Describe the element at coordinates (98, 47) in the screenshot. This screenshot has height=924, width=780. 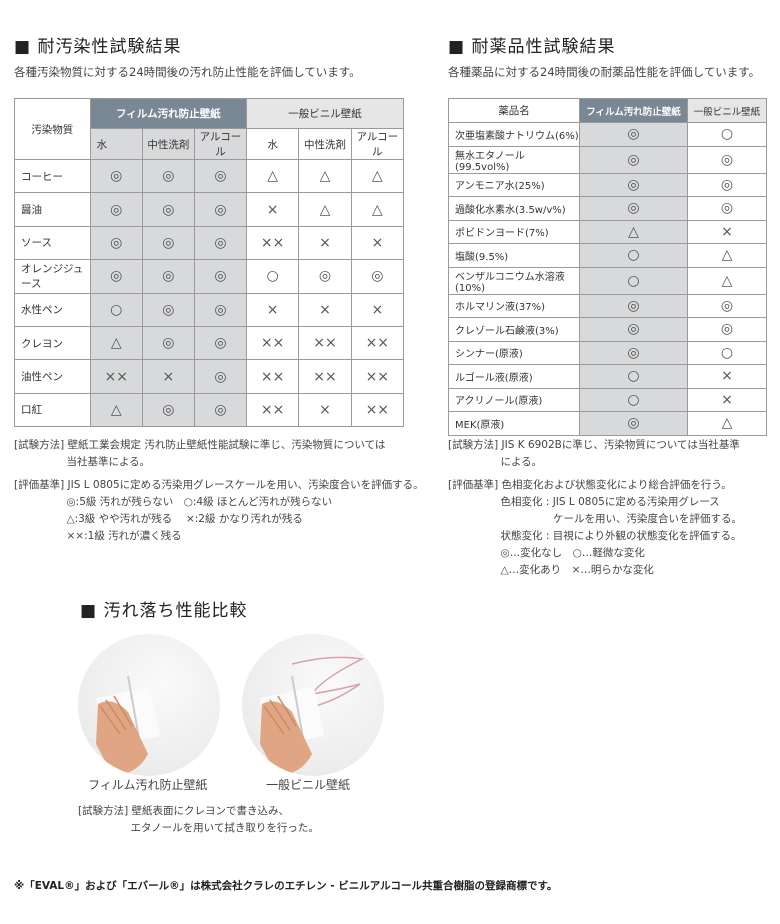
I see `stain-resistance-title: ■ 耐汚染性試験結果` at that location.